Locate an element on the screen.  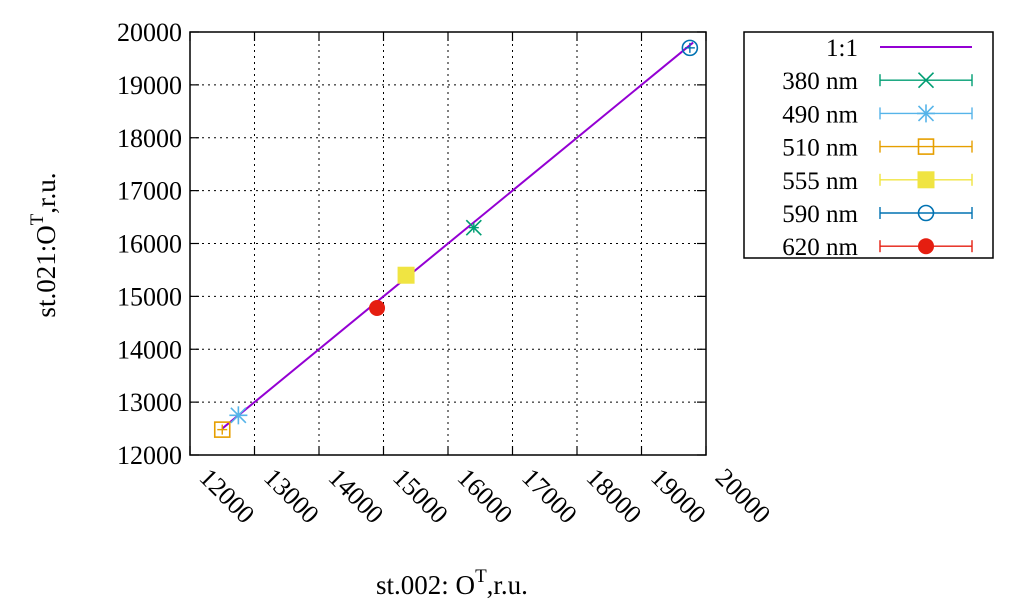
legend-entry: 590 nm is located at coordinates (877, 214).